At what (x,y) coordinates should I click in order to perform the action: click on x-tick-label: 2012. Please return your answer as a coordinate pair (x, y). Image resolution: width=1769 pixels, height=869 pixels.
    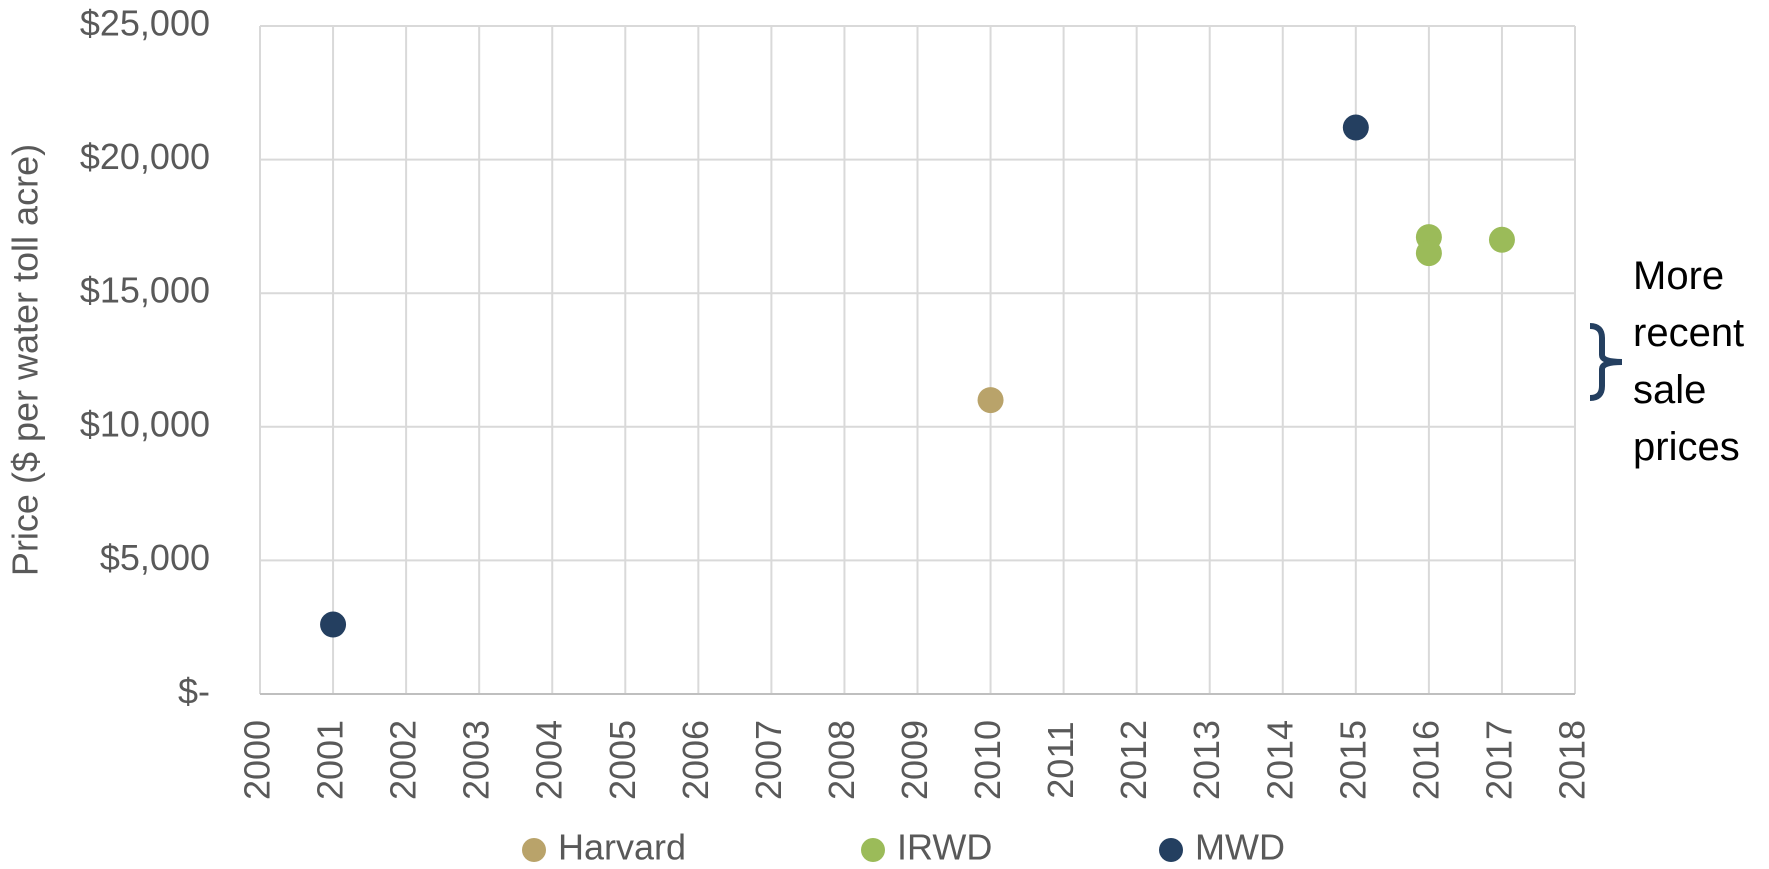
    Looking at the image, I should click on (1133, 760).